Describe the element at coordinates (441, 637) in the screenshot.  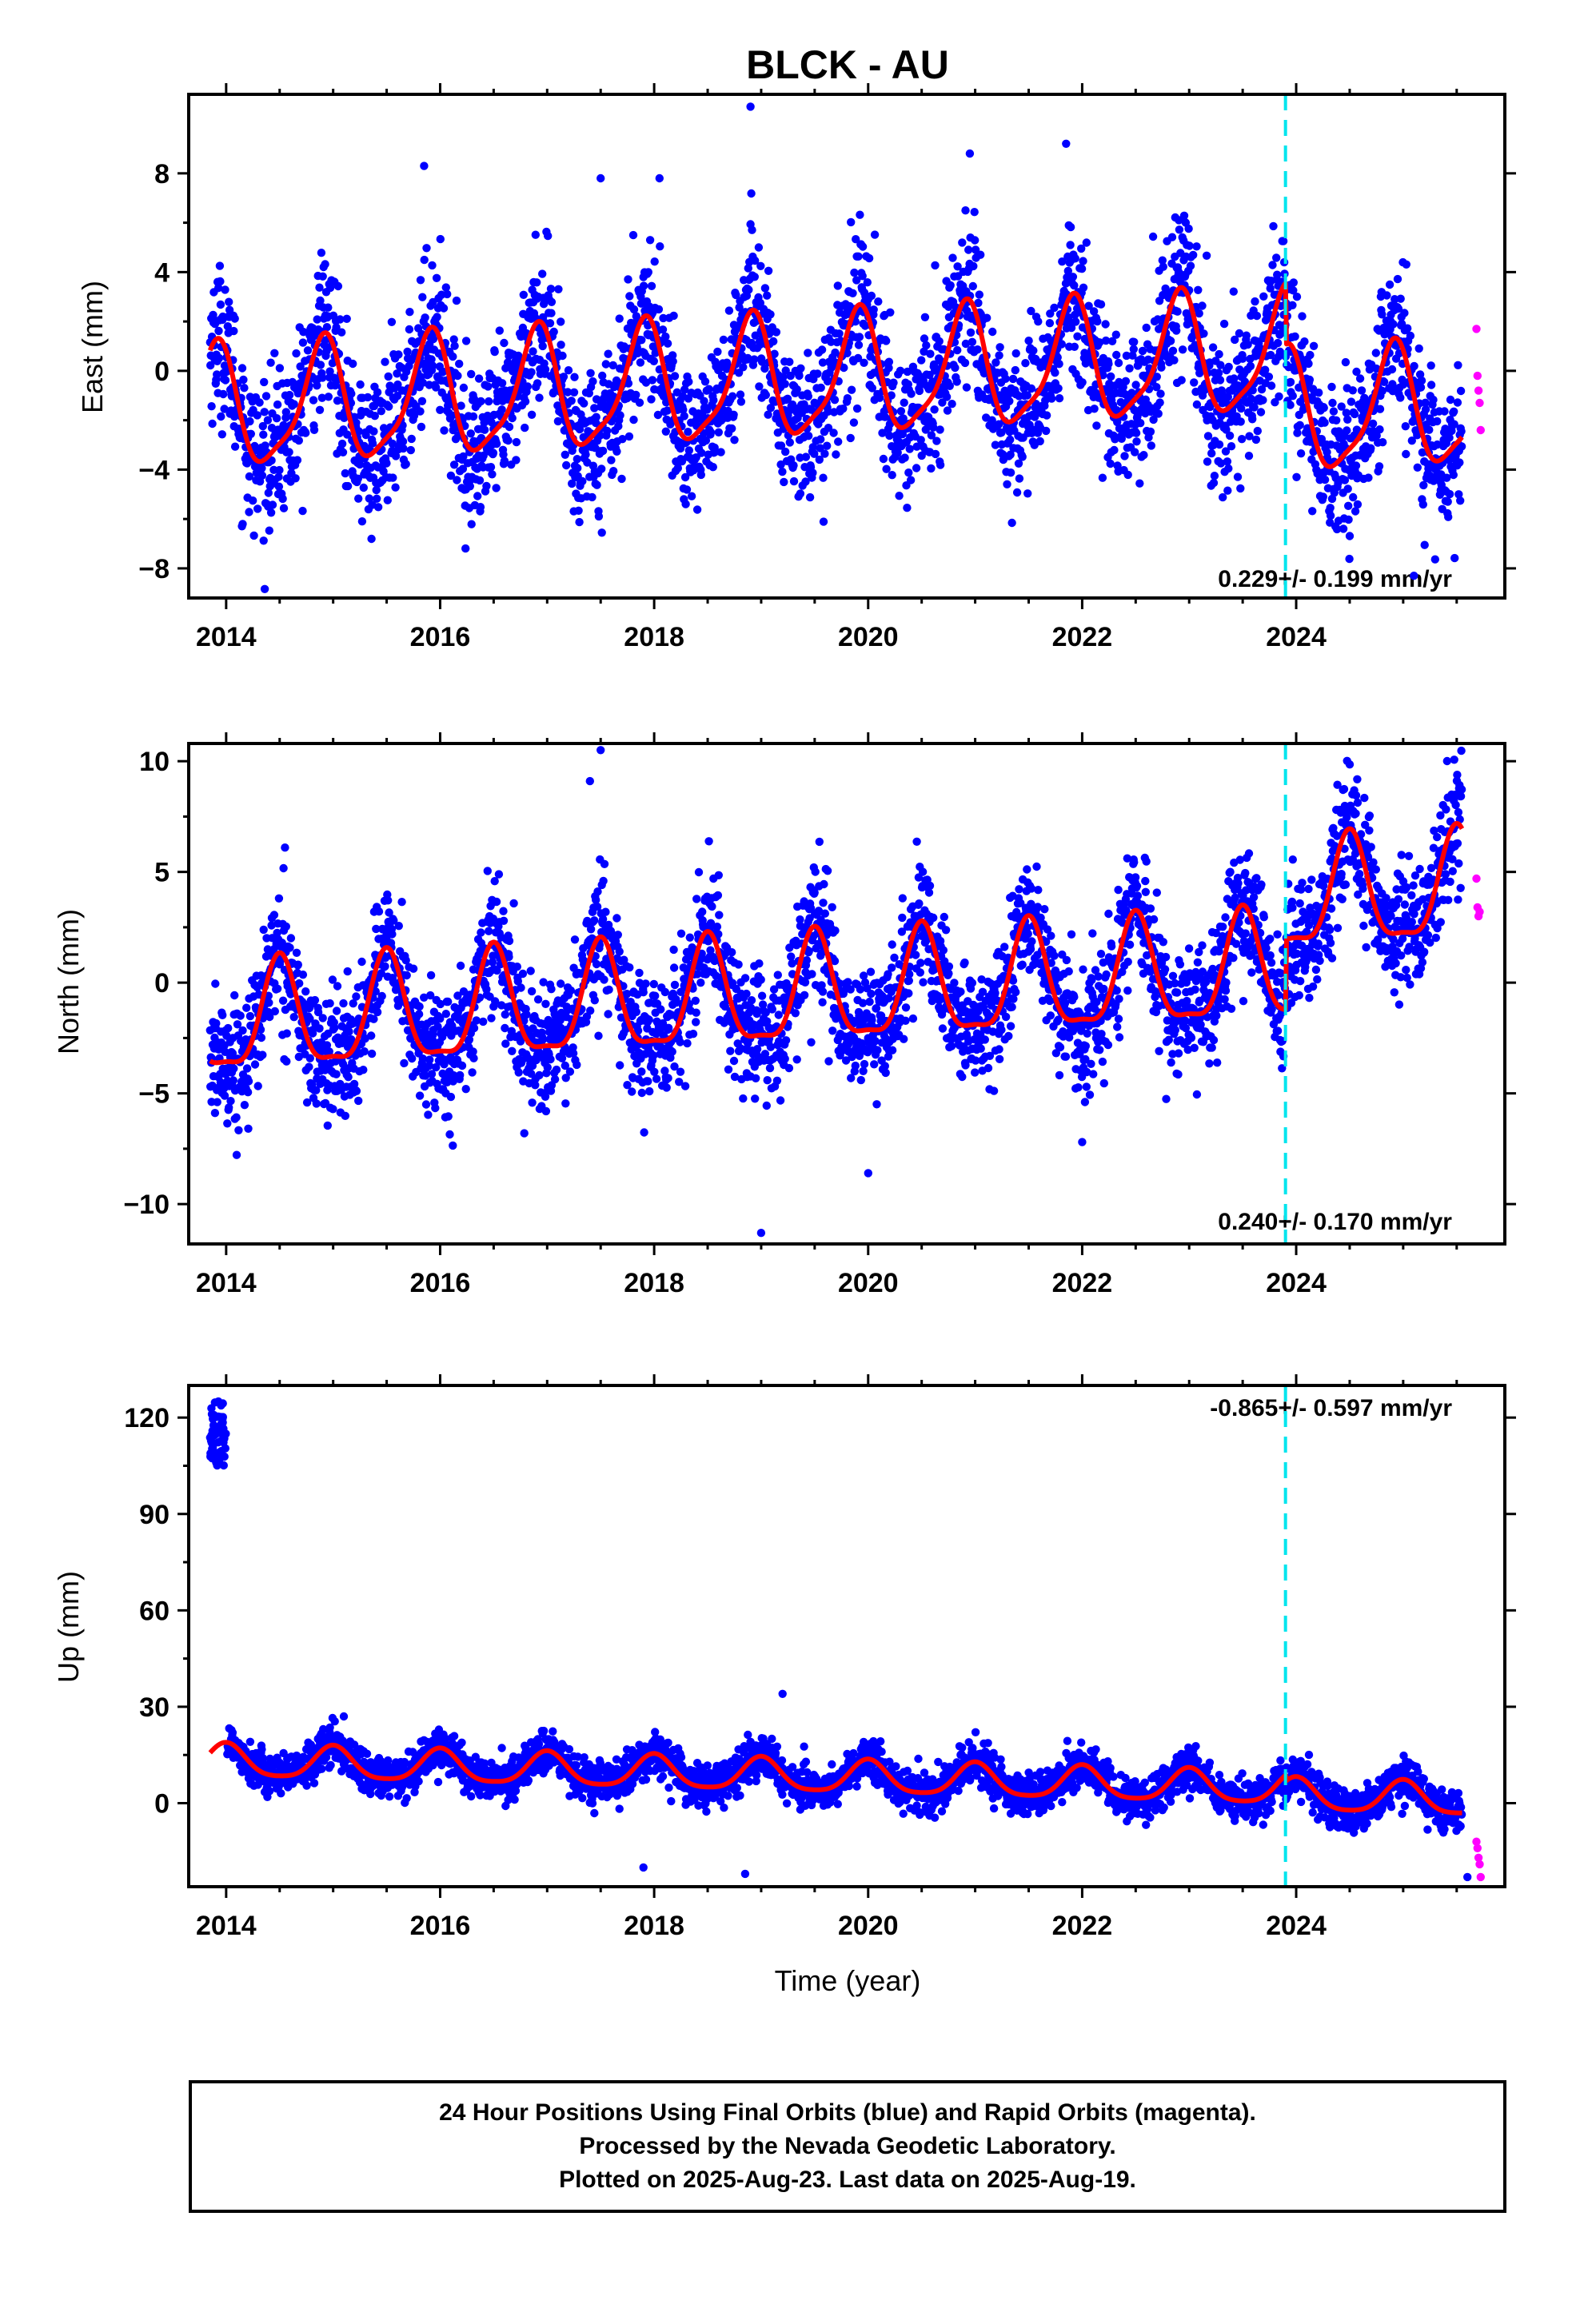
I see `east-x-tick-label: 2016` at that location.